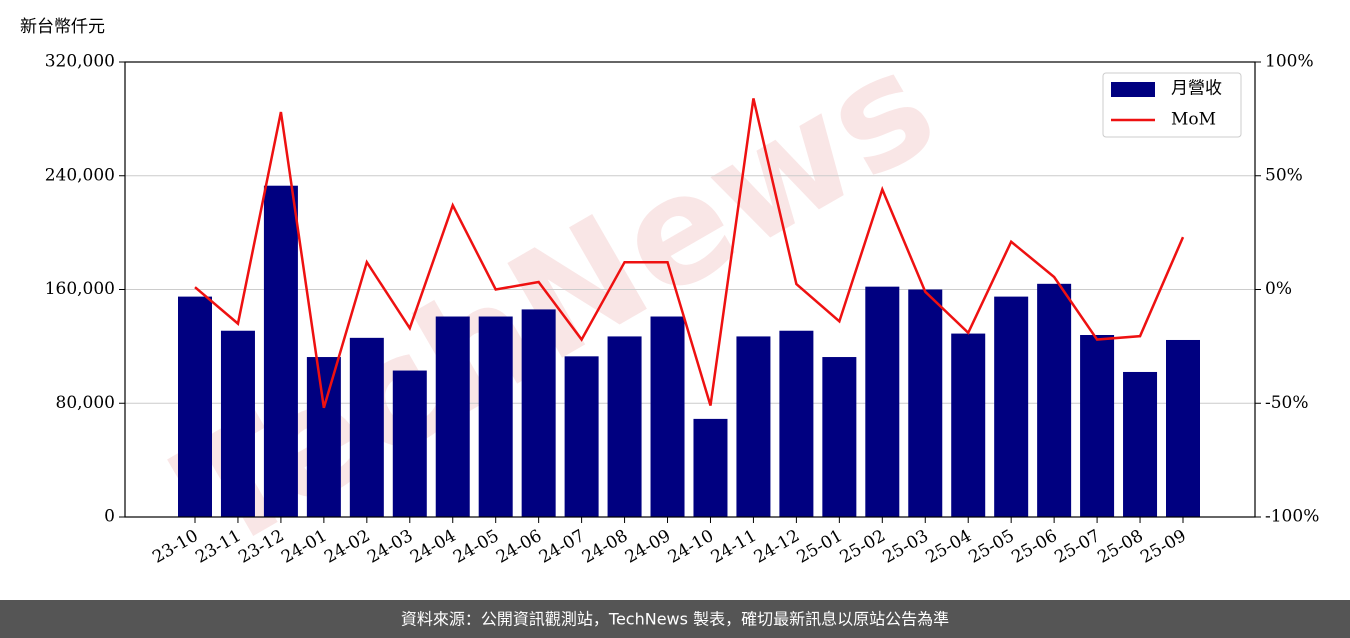 The image size is (1350, 638). What do you see at coordinates (777, 547) in the screenshot?
I see `x-tick-label: 24-12` at bounding box center [777, 547].